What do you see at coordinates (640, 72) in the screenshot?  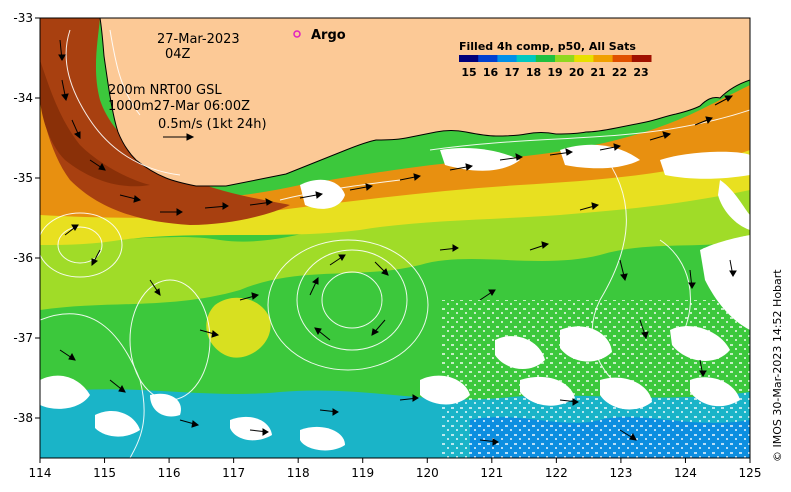 I see `colorbar-label: 23` at bounding box center [640, 72].